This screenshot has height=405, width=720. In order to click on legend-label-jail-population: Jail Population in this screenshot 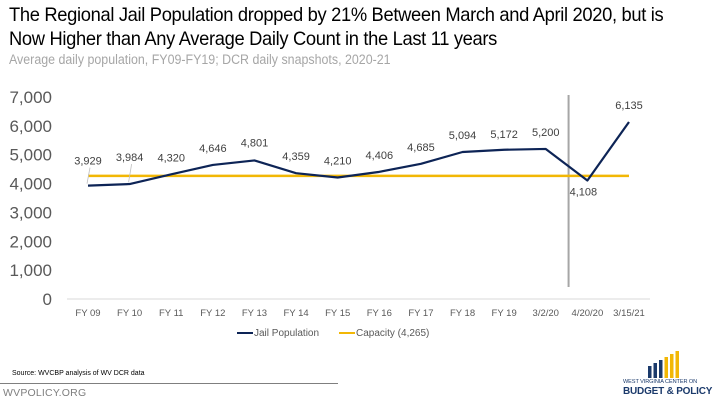, I will do `click(286, 333)`.